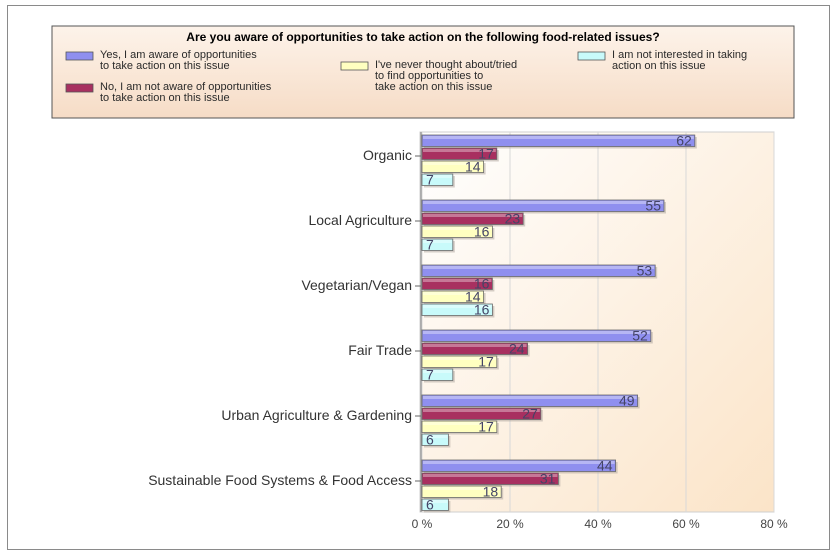 The height and width of the screenshot is (555, 836). Describe the element at coordinates (517, 349) in the screenshot. I see `data-label-3-1: 24` at that location.